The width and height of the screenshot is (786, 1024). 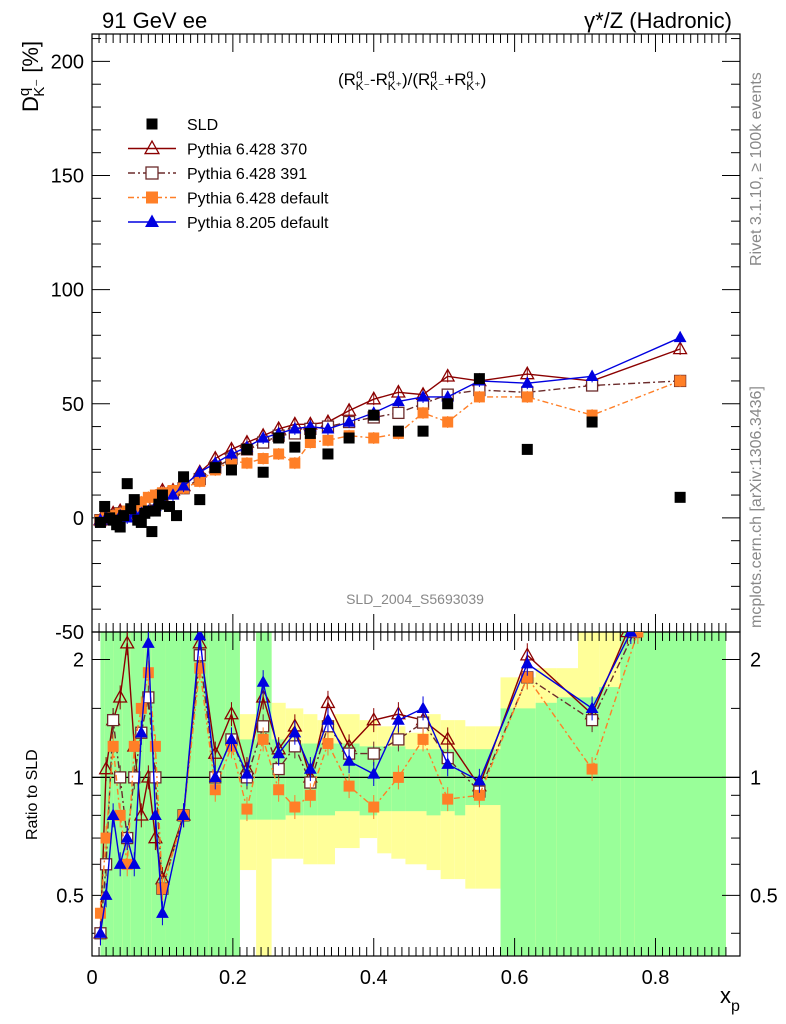 What do you see at coordinates (258, 199) in the screenshot?
I see `legend-label: Pythia 6.428 default` at bounding box center [258, 199].